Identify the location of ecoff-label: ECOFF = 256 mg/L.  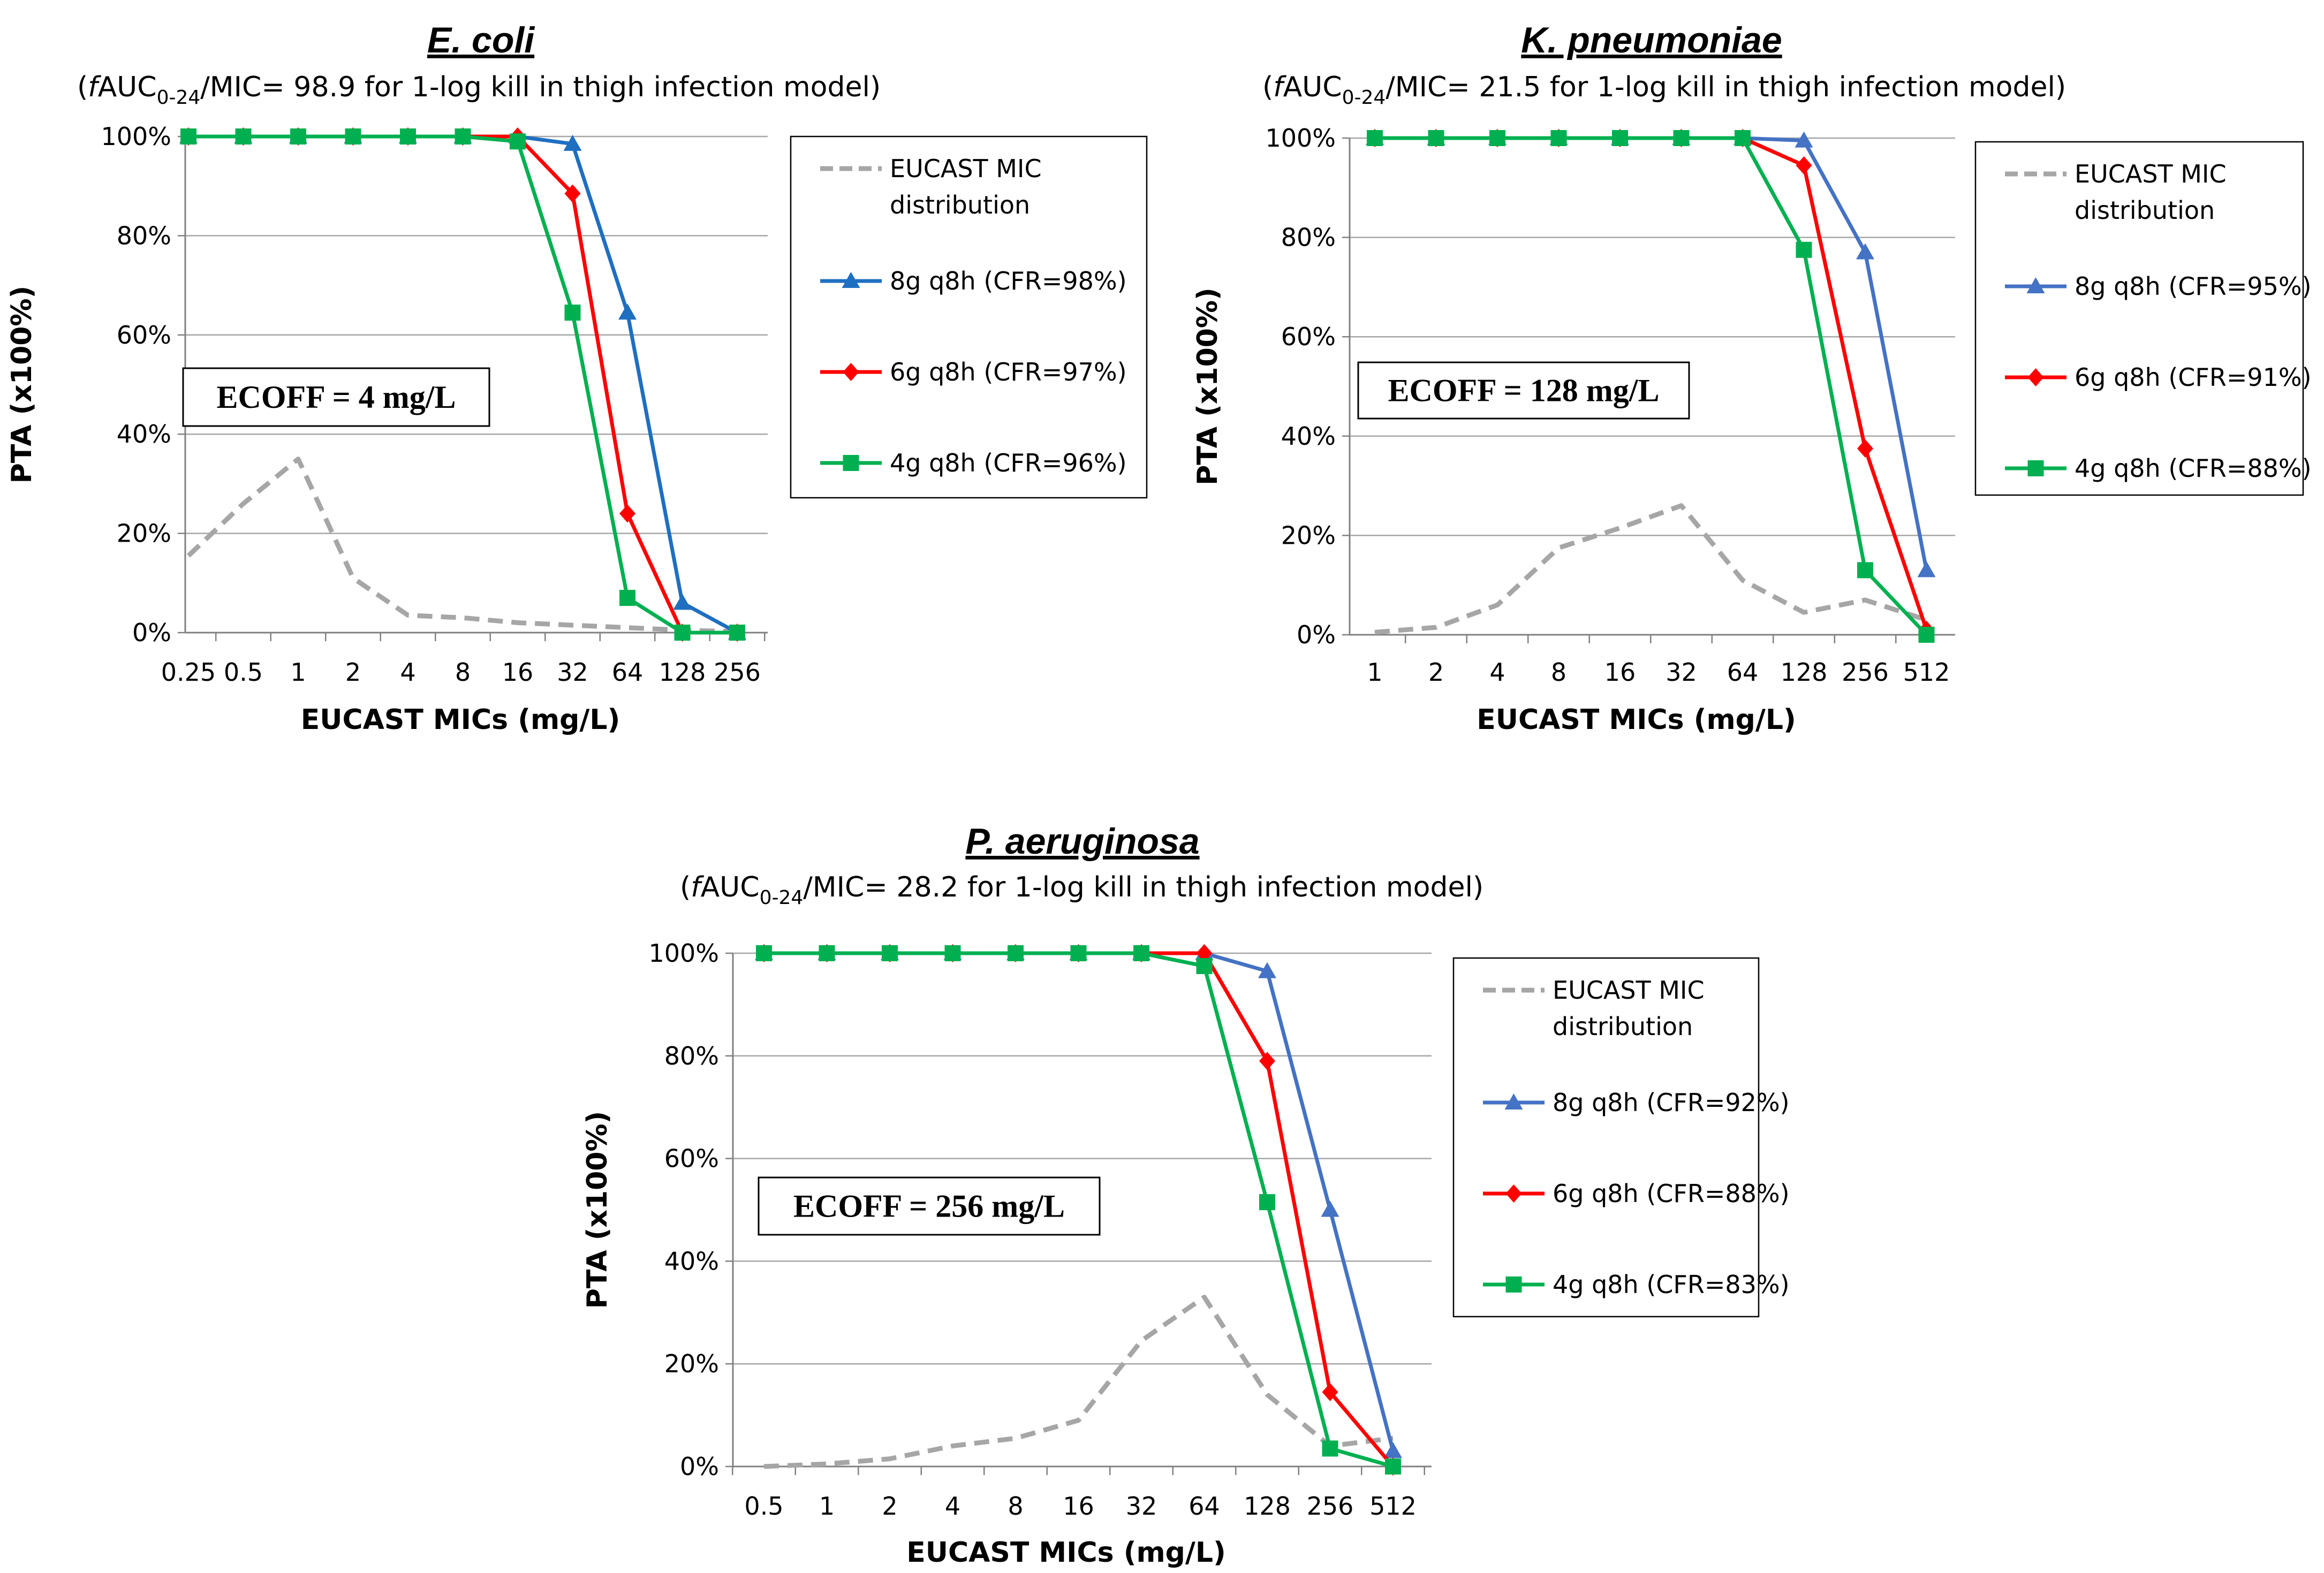
(929, 1206).